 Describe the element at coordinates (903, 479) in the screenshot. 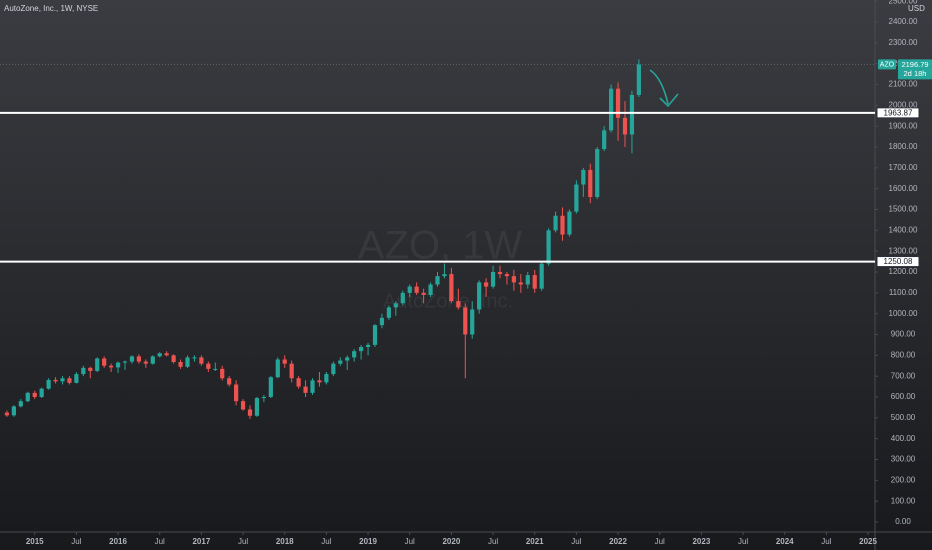

I see `y-tick-label: 200.00` at that location.